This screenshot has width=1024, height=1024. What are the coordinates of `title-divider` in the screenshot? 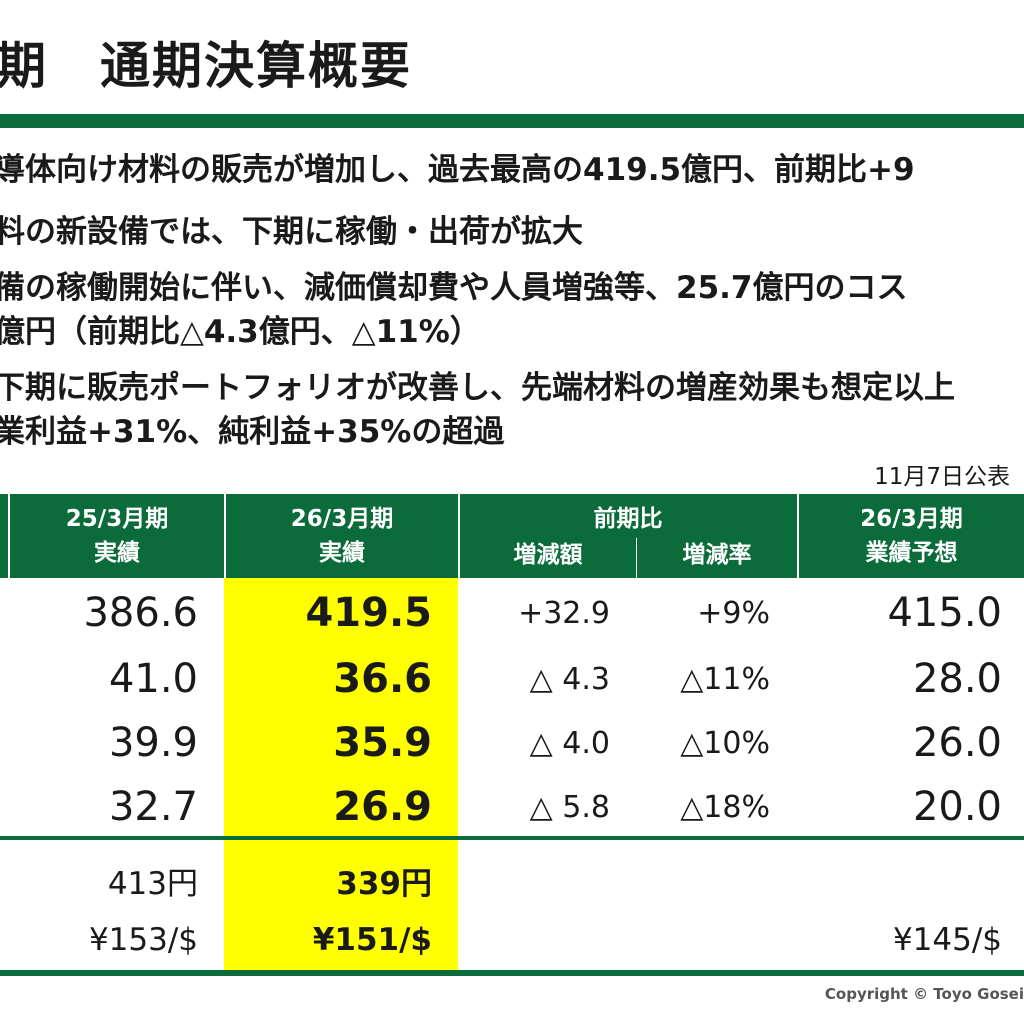 It's located at (512, 121).